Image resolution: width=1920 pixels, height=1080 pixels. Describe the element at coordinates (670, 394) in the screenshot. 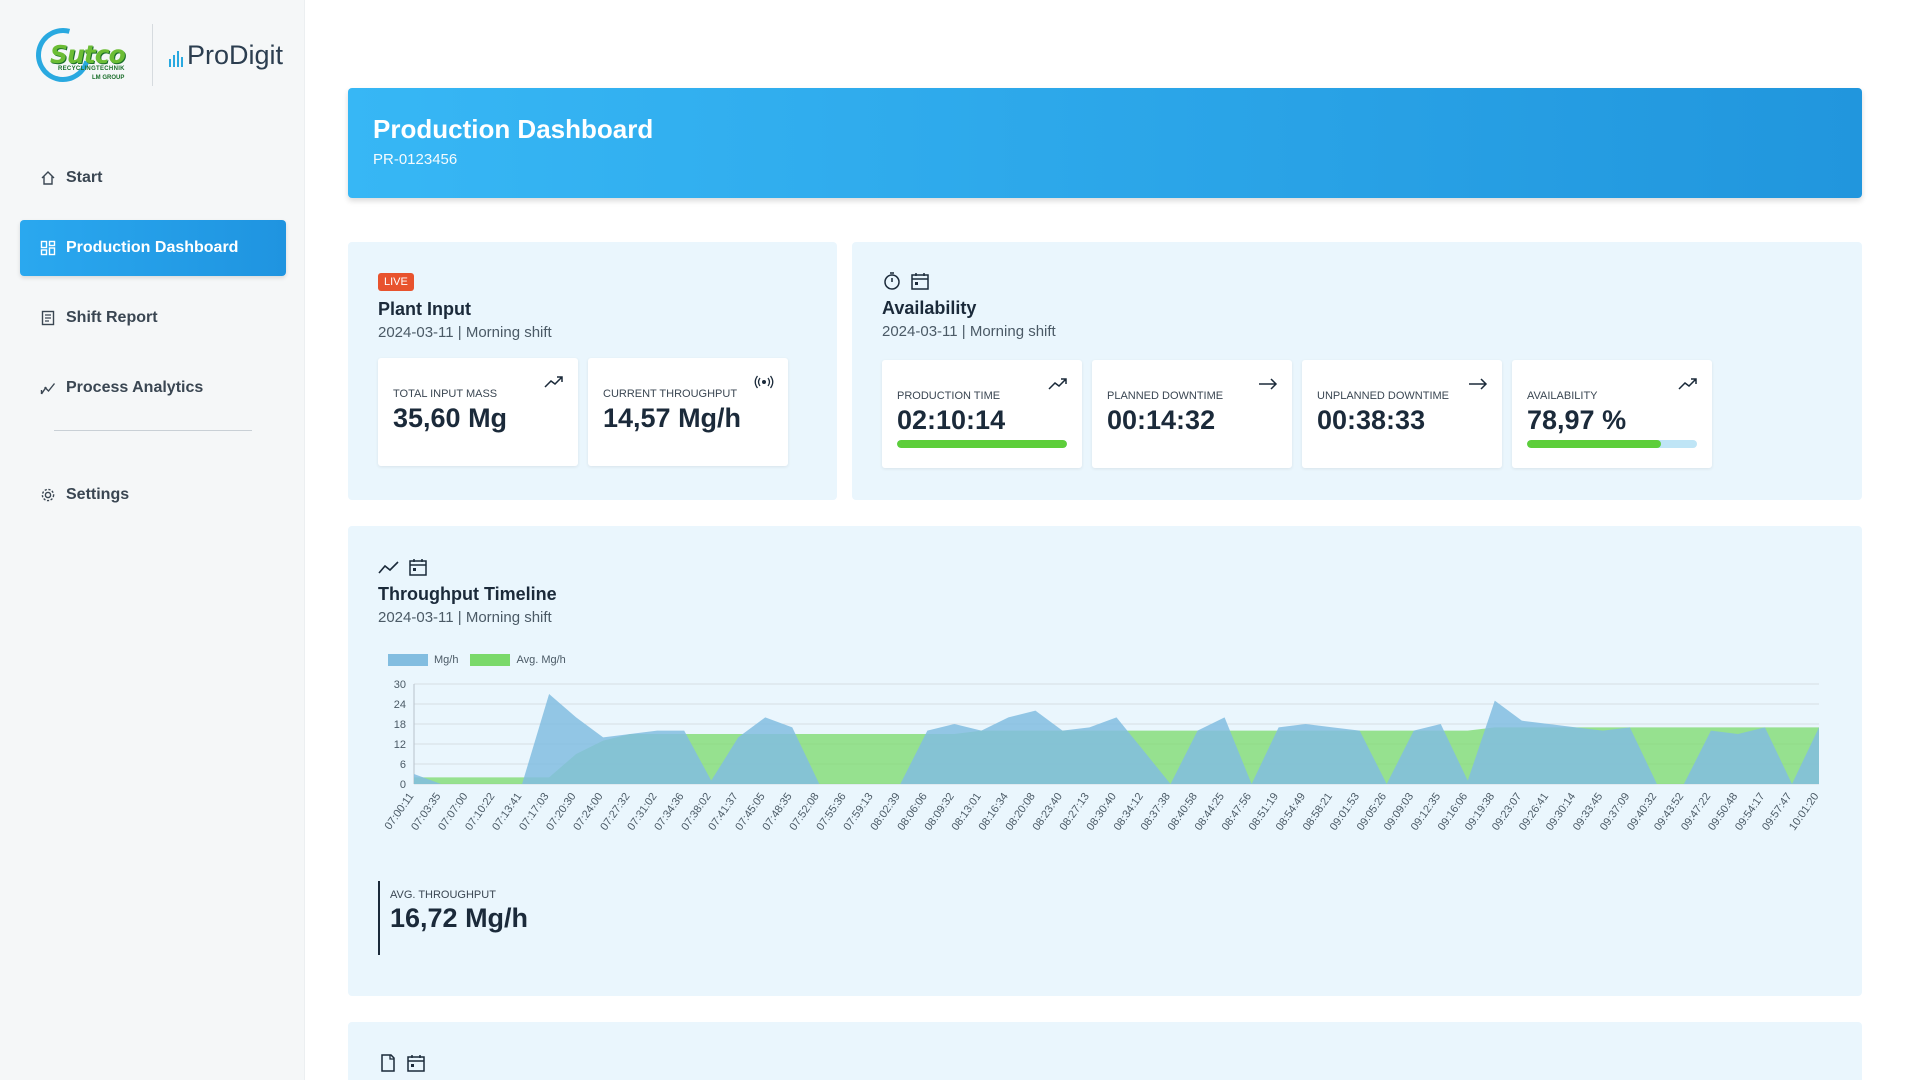

I see `kpi-label: CURRENT THROUGHPUT` at that location.